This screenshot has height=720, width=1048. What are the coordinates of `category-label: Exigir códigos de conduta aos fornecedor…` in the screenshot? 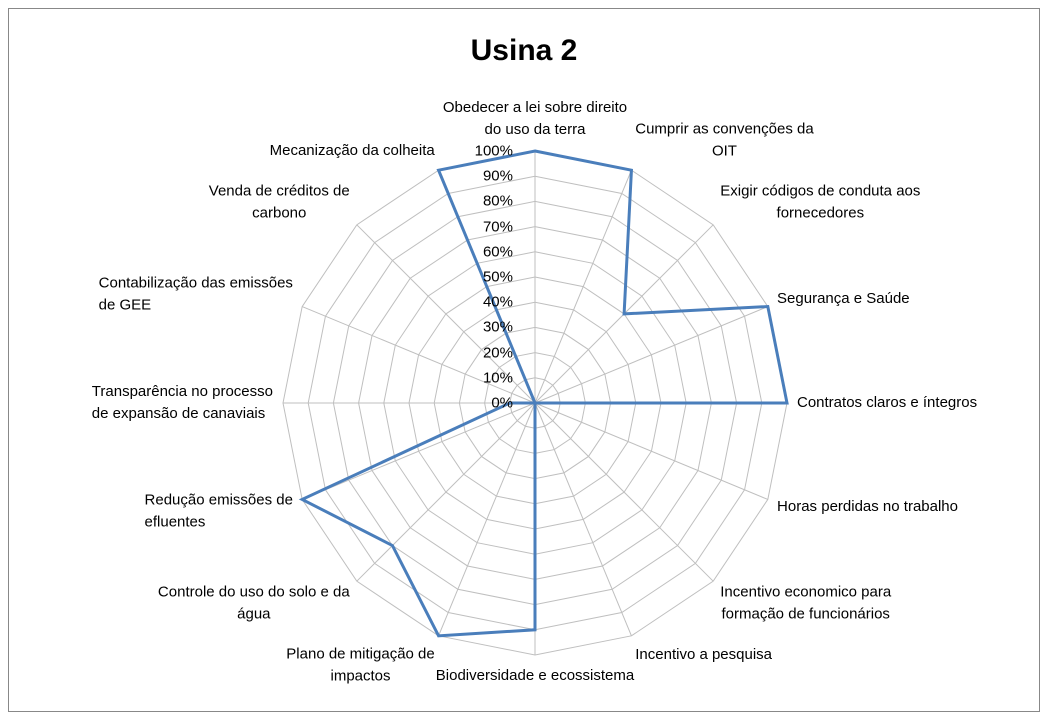 It's located at (820, 202).